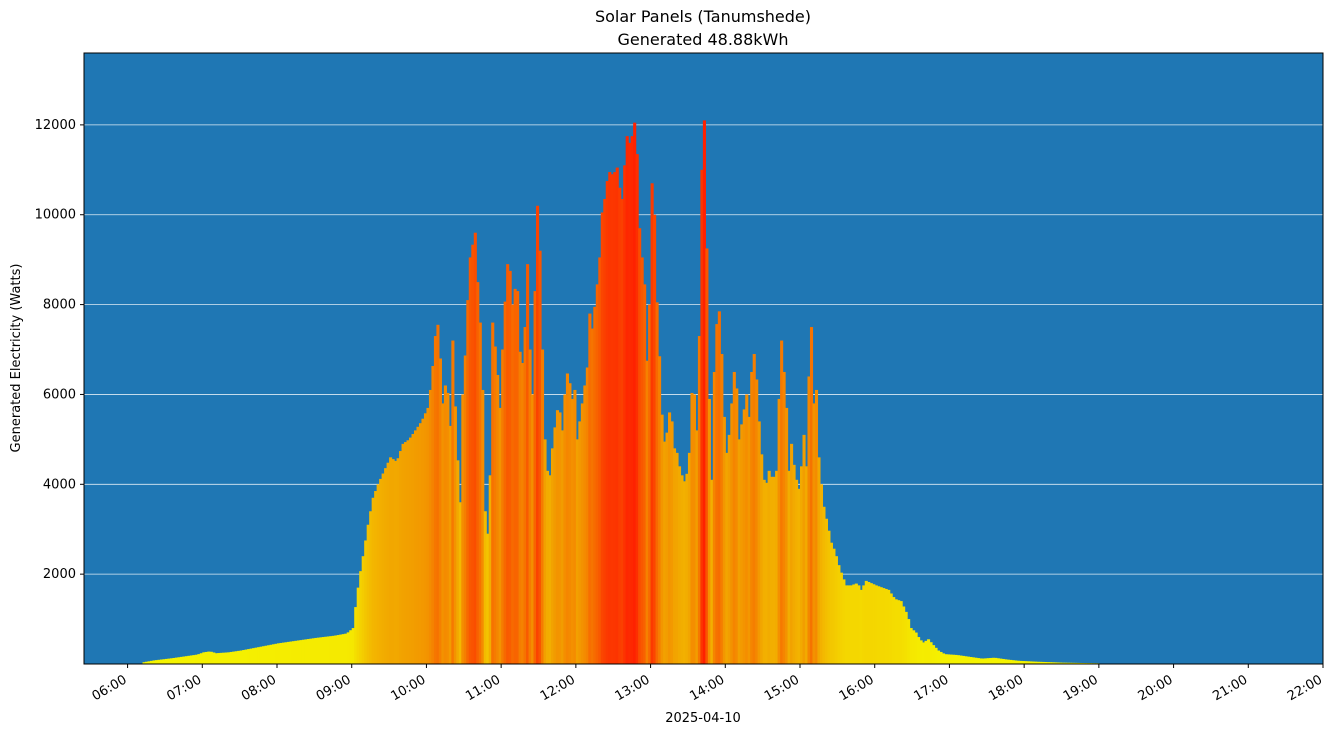 This screenshot has height=736, width=1333. I want to click on x-tick-label: 12:00, so click(558, 688).